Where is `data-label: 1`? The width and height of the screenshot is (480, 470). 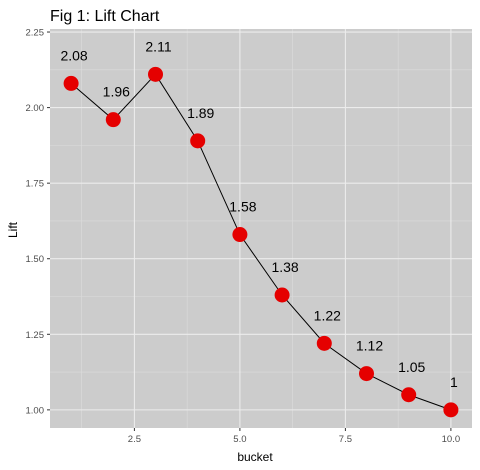 data-label: 1 is located at coordinates (454, 382).